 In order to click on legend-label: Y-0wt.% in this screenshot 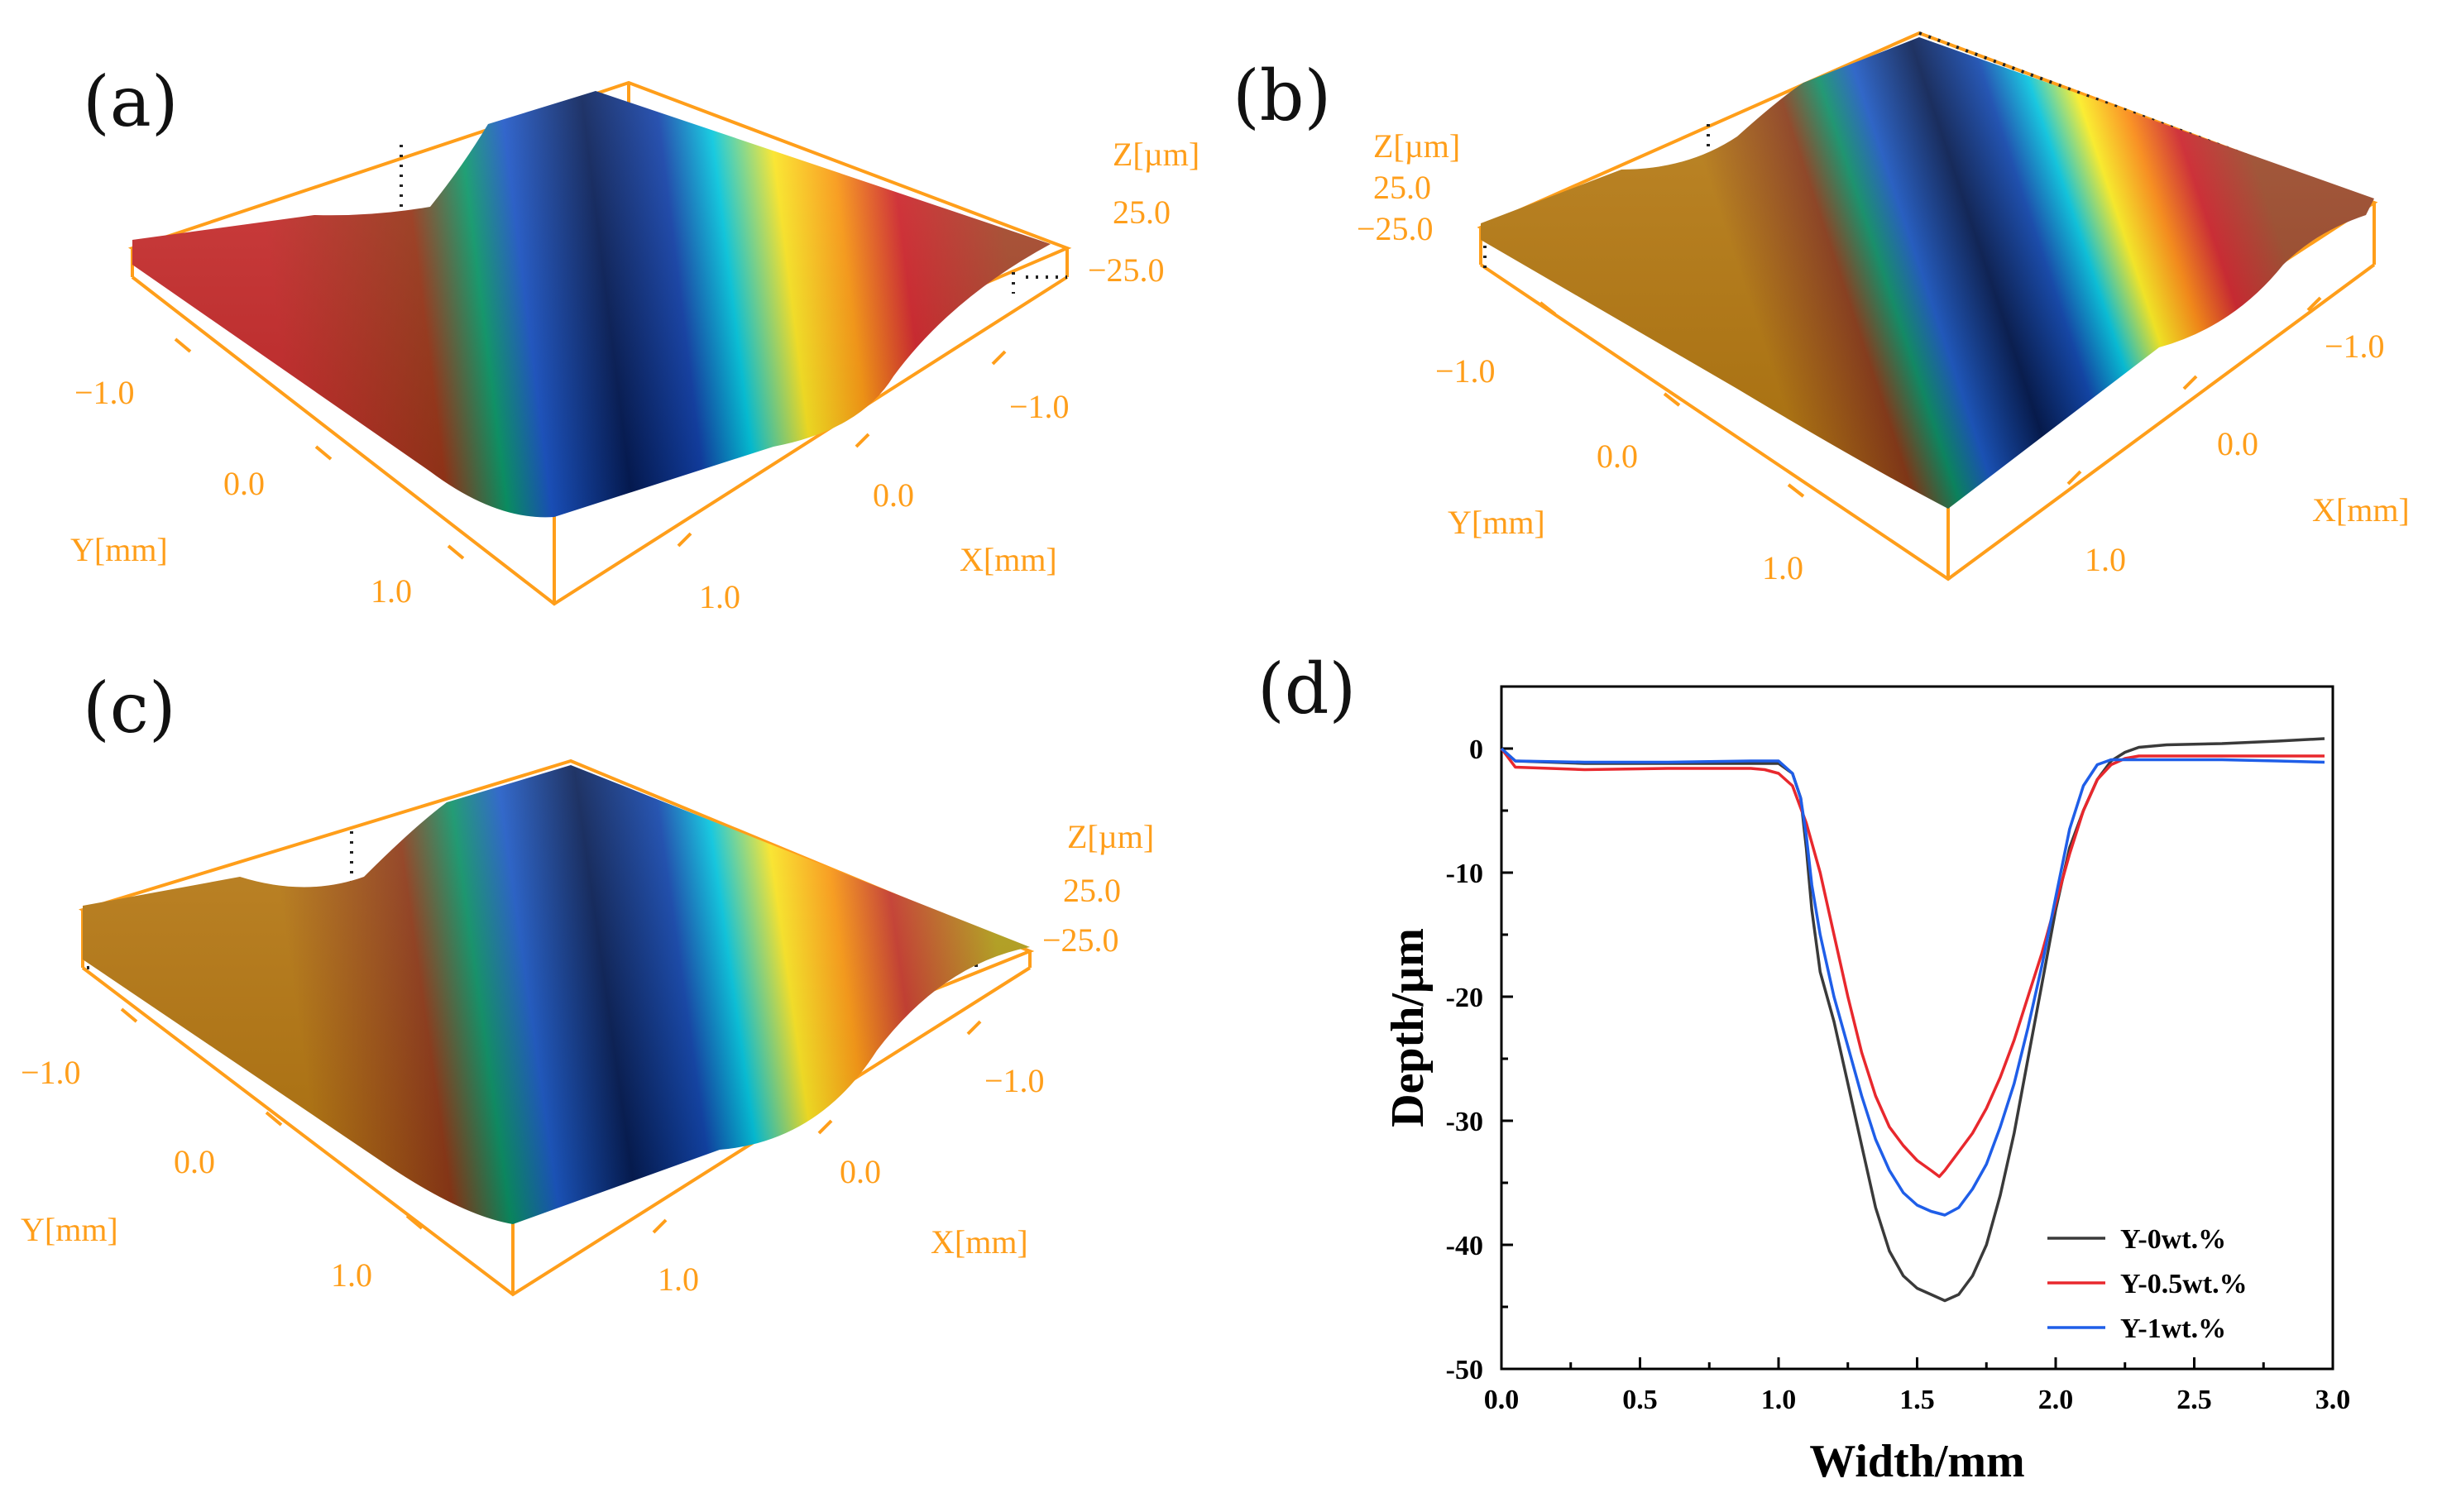, I will do `click(2173, 1239)`.